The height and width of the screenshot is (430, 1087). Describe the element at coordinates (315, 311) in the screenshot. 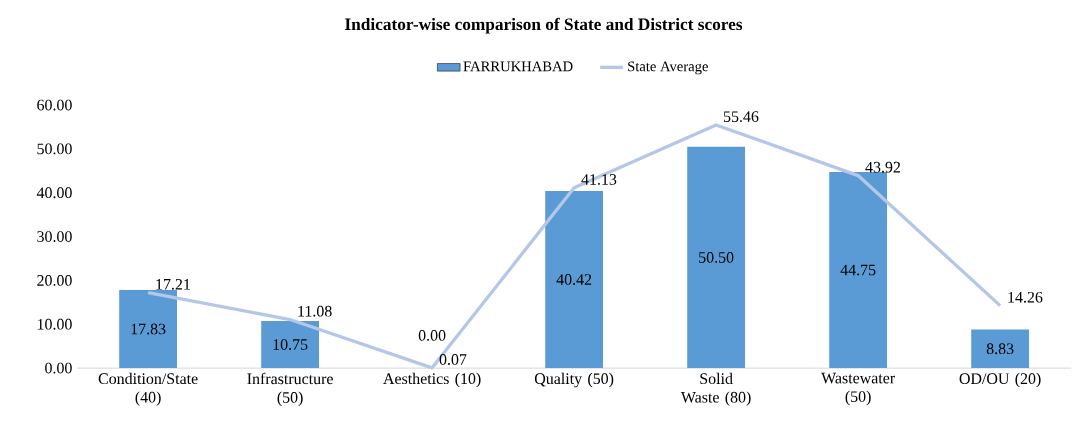

I see `data-label: 11.08` at that location.